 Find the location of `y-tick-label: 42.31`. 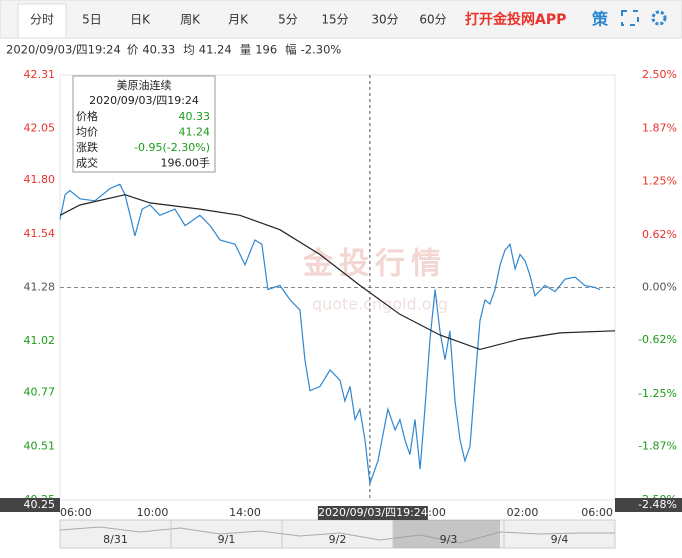

y-tick-label: 42.31 is located at coordinates (40, 74).